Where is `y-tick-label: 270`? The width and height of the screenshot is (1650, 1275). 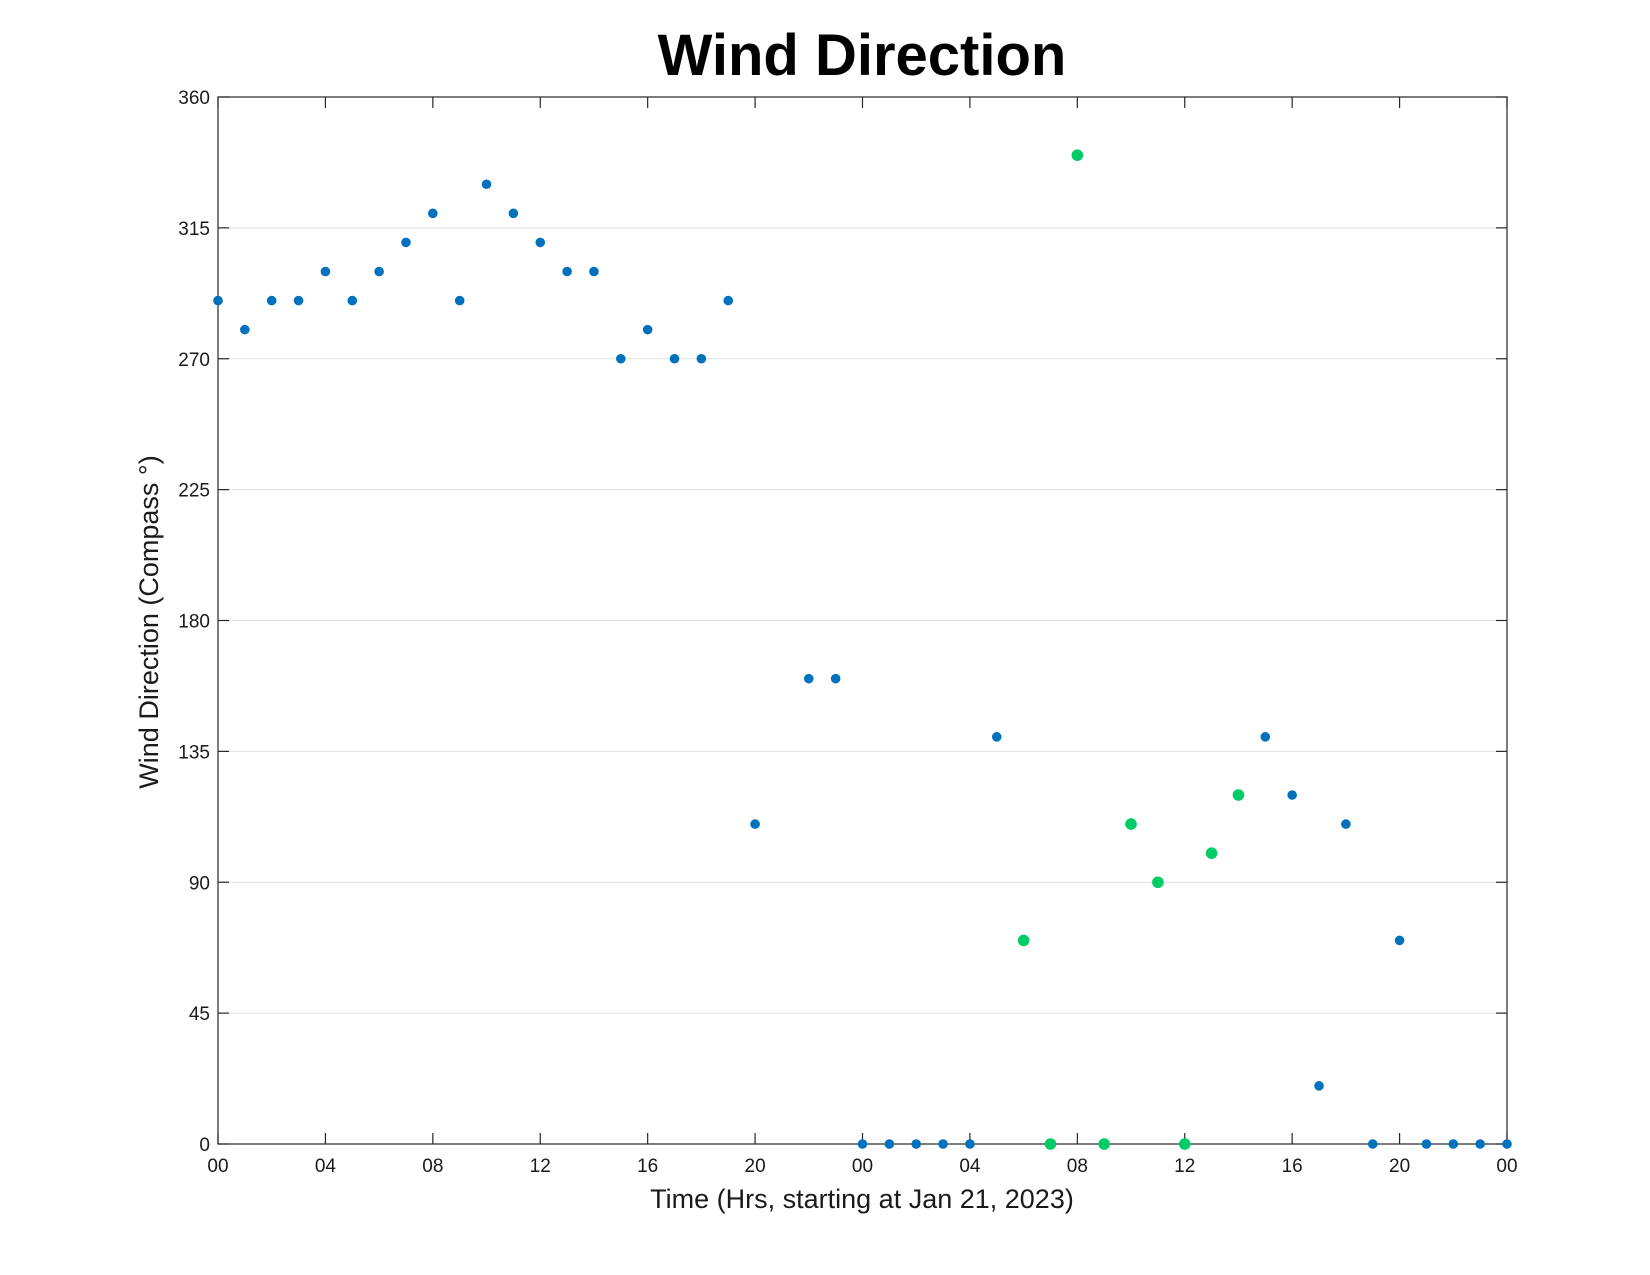
y-tick-label: 270 is located at coordinates (194, 360).